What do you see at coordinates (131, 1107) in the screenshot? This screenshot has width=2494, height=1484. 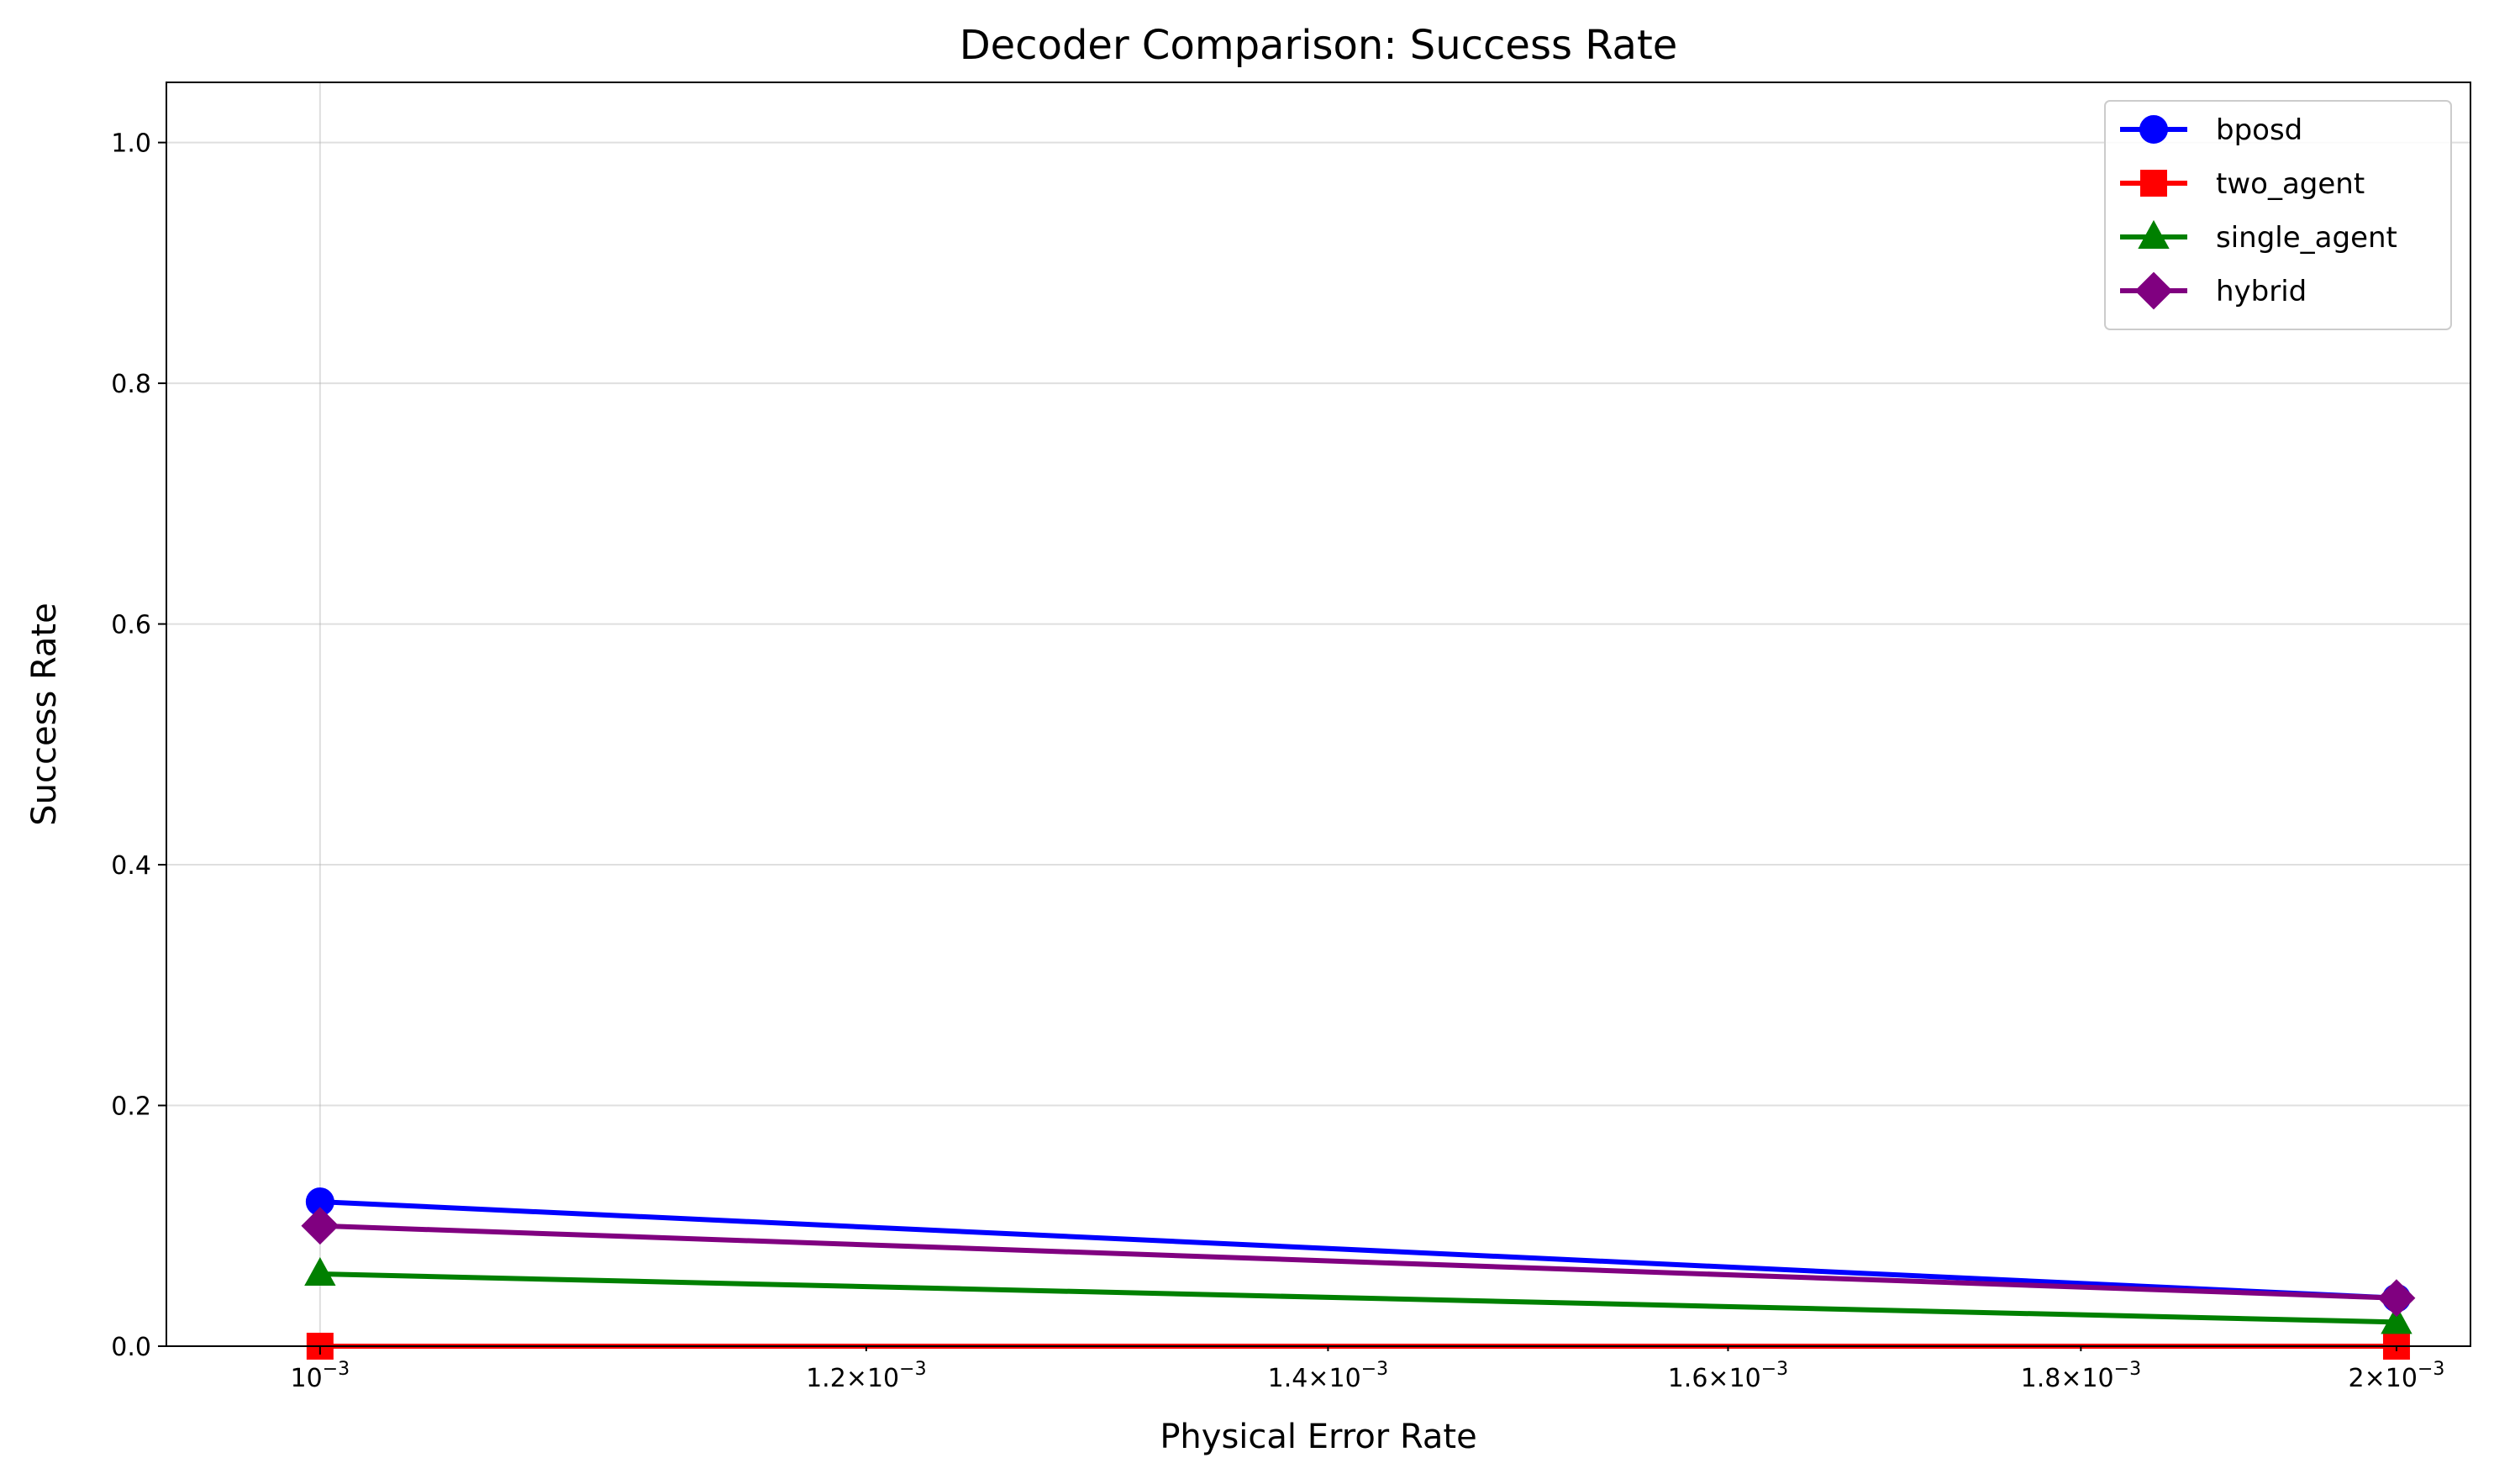 I see `y-tick-label: 0.2` at bounding box center [131, 1107].